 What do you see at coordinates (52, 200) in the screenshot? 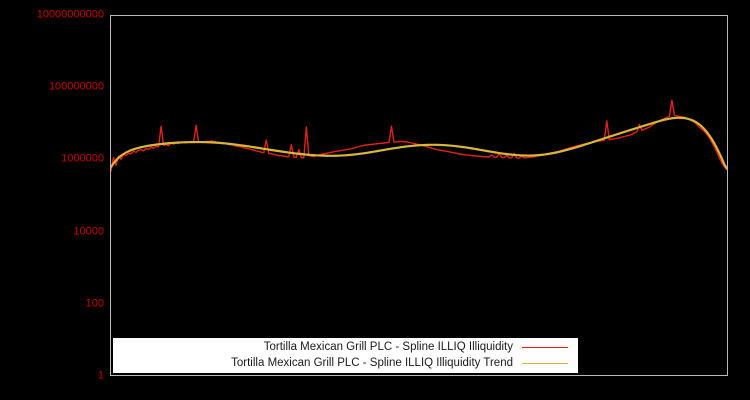
I see `y-axis-tick-labels: 10000000000 100000000 1000000 10000 100 1` at bounding box center [52, 200].